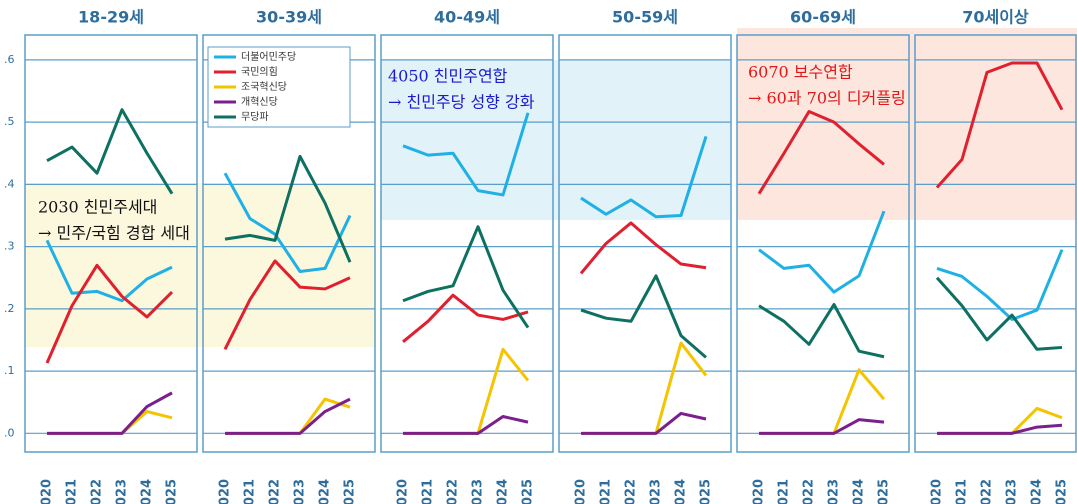 The image size is (1077, 504). I want to click on y-tick-label: .5, so click(9, 121).